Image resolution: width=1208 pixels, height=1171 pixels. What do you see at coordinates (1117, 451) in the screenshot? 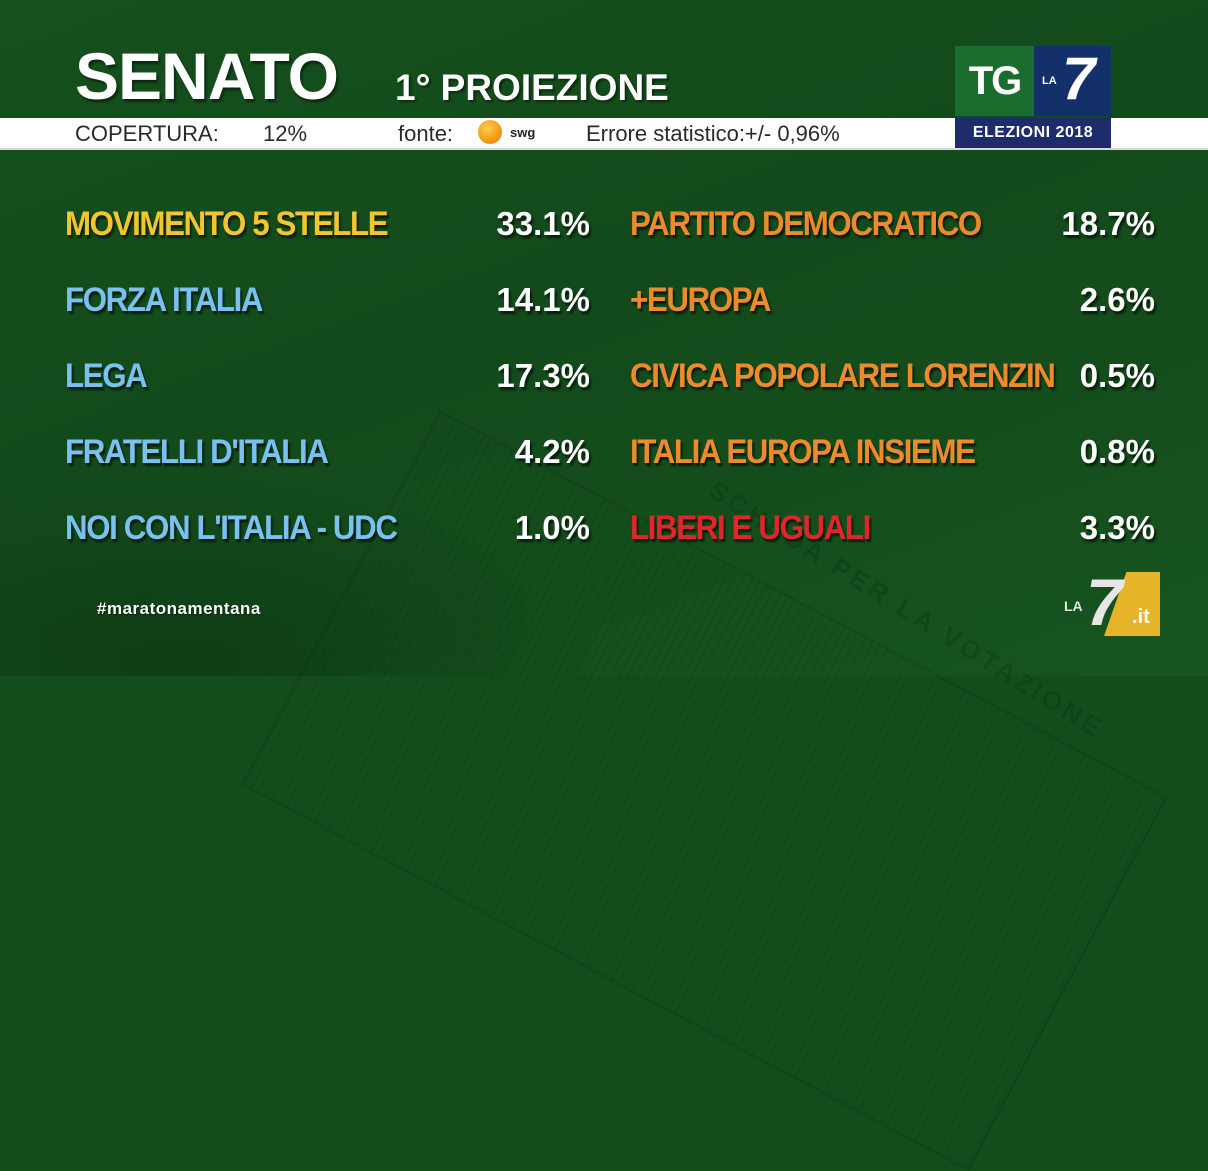
I see `party-percentage: 0.8%` at bounding box center [1117, 451].